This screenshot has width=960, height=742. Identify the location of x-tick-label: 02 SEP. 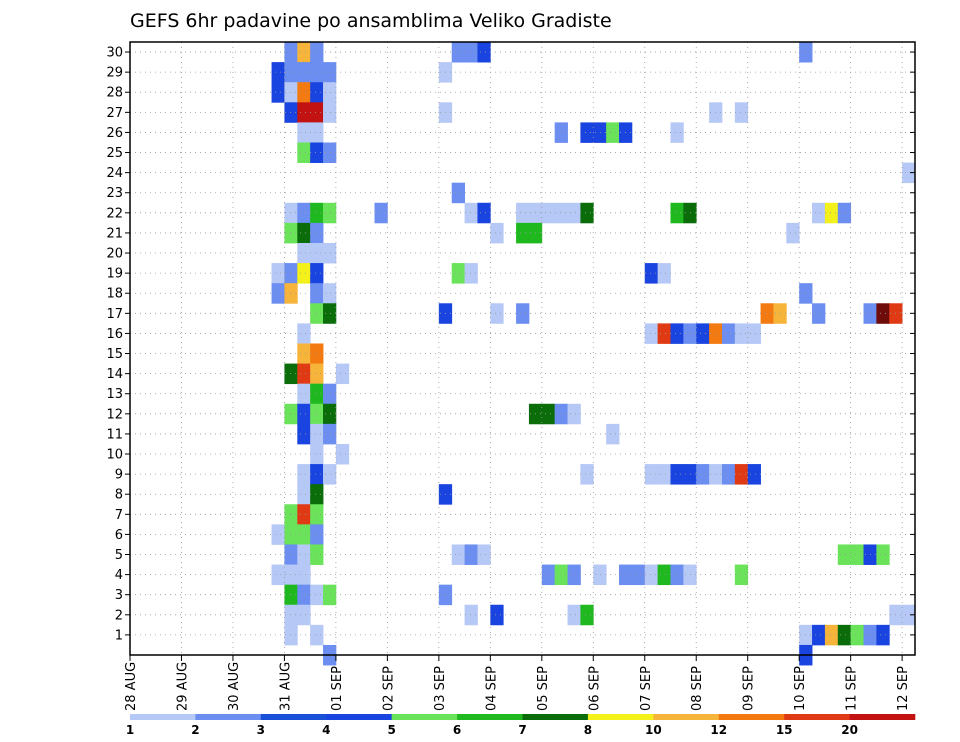
(388, 688).